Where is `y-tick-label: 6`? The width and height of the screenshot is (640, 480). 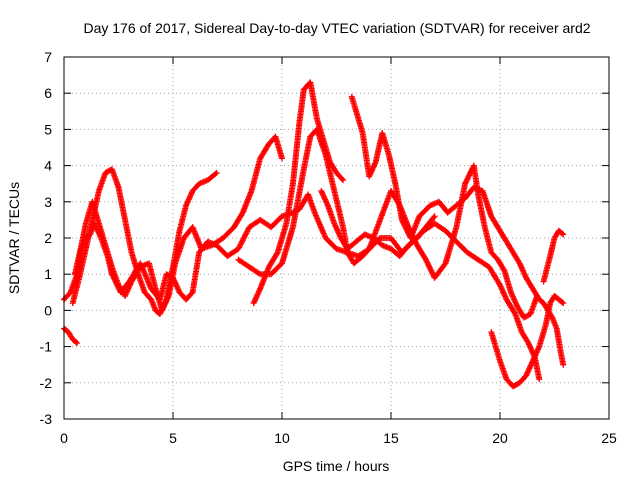
y-tick-label: 6 is located at coordinates (48, 93).